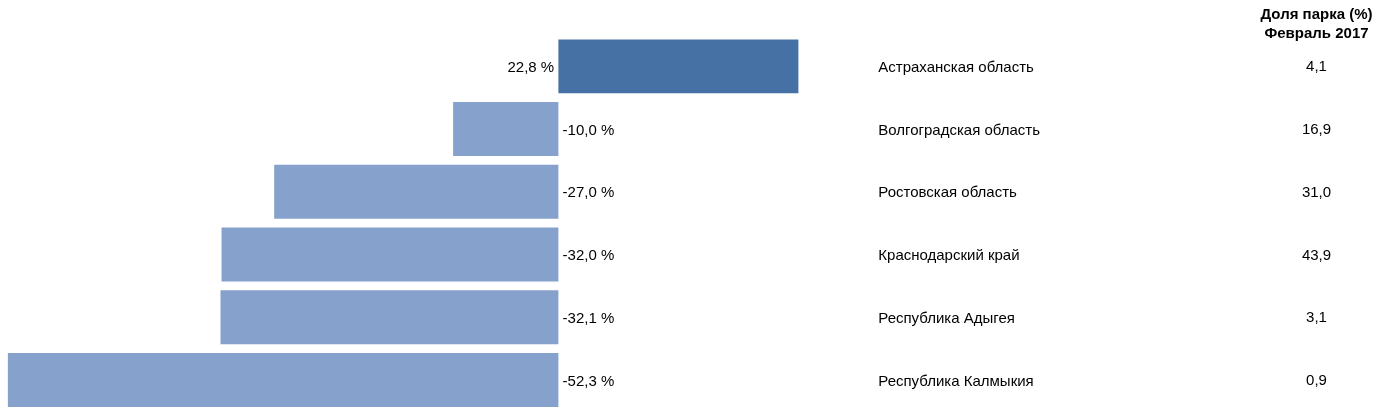  I want to click on y-tick-label: Ростовская область, so click(948, 192).